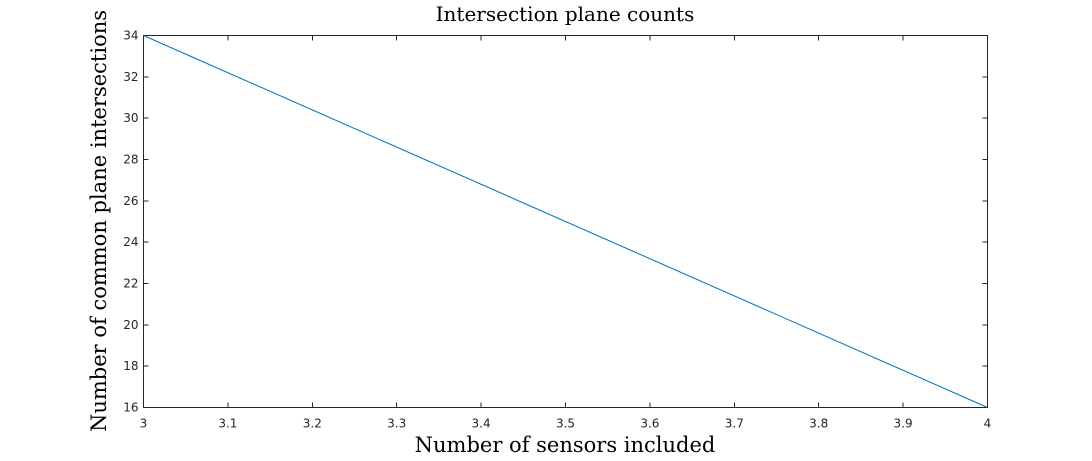 The image size is (1092, 461). I want to click on x-tick-label: 3.4, so click(481, 424).